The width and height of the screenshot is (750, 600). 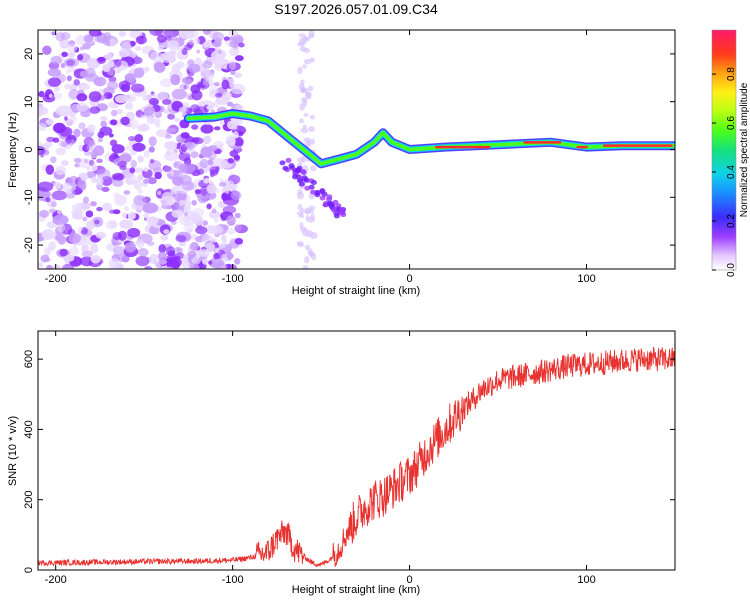 What do you see at coordinates (29, 102) in the screenshot?
I see `spectrogram-y-tick-label: 10` at bounding box center [29, 102].